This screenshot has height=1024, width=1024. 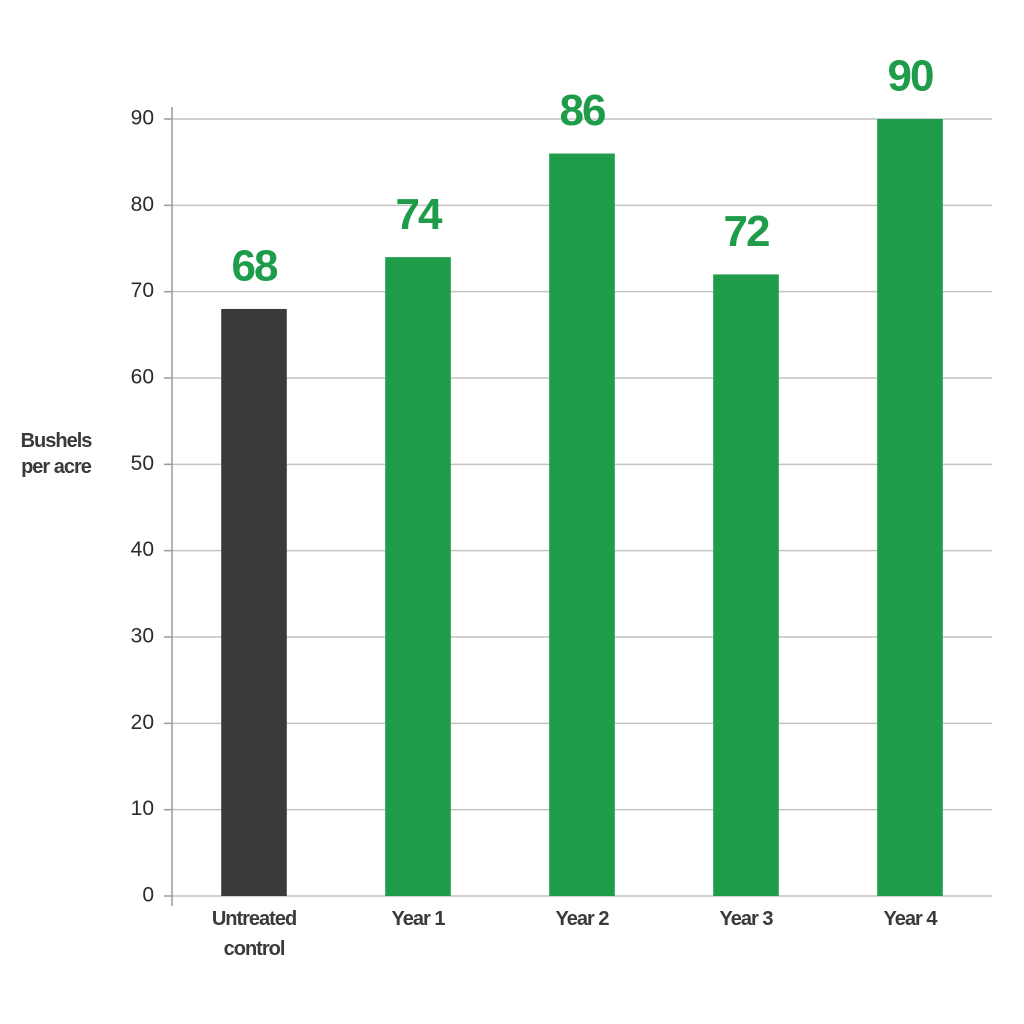 What do you see at coordinates (142, 463) in the screenshot?
I see `y-tick-label: 50` at bounding box center [142, 463].